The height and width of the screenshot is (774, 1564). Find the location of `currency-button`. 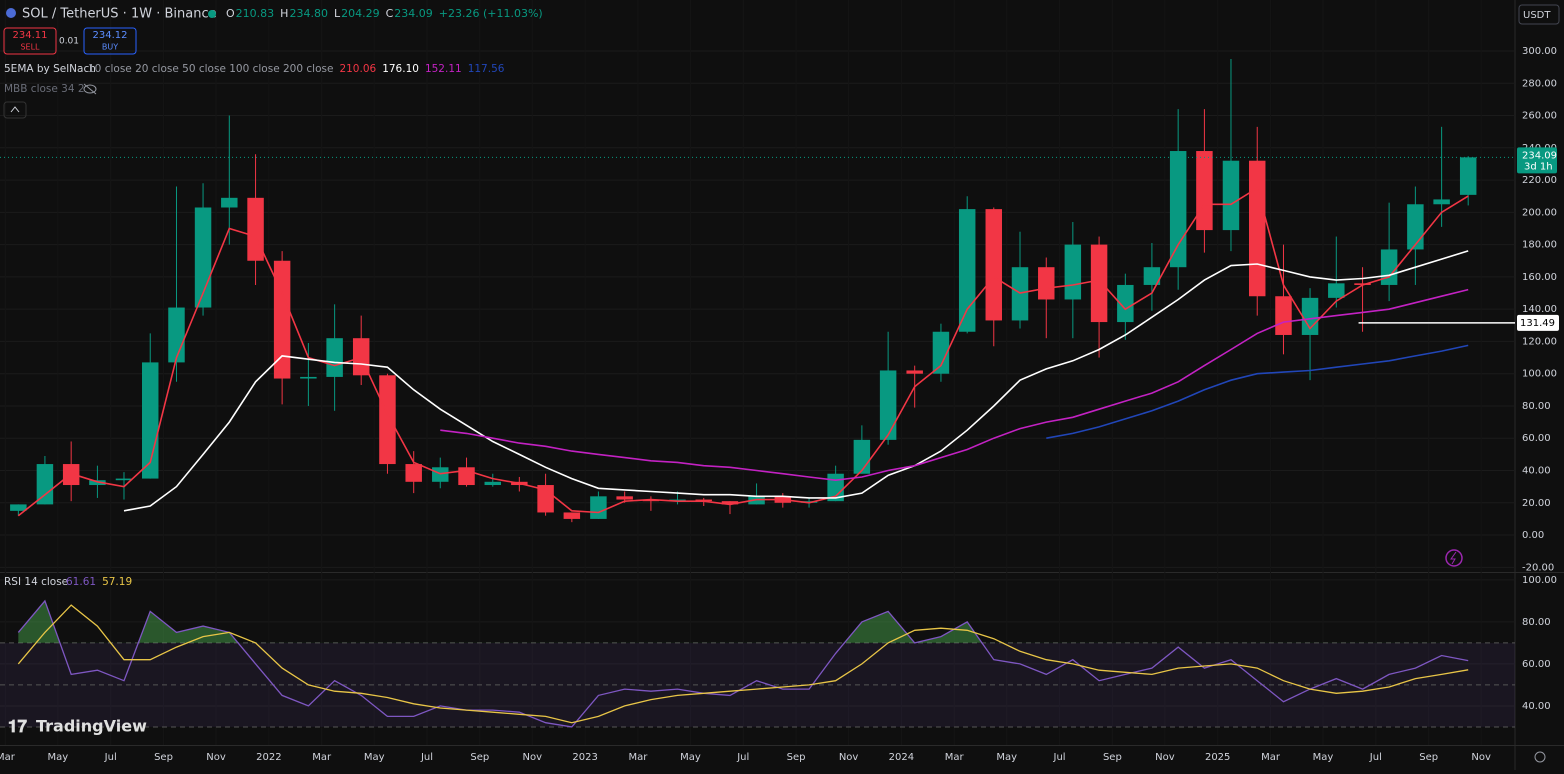

currency-button is located at coordinates (1539, 14).